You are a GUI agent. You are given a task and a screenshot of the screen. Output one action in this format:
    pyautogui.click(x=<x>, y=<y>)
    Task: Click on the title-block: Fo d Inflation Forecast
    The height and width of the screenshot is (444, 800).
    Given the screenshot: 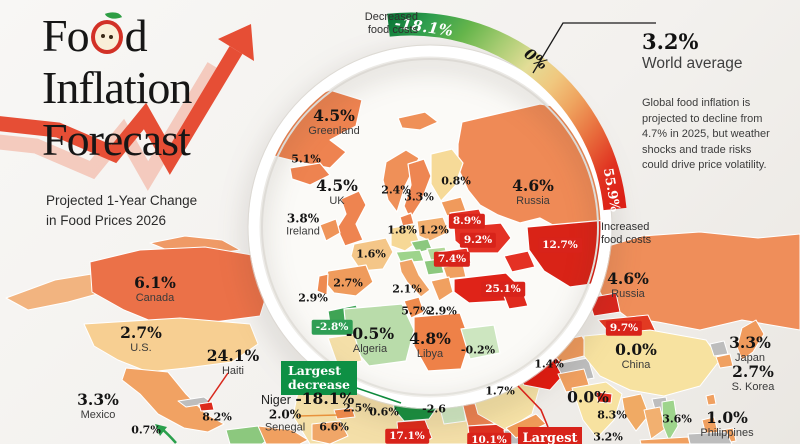 What is the action you would take?
    pyautogui.click(x=117, y=87)
    